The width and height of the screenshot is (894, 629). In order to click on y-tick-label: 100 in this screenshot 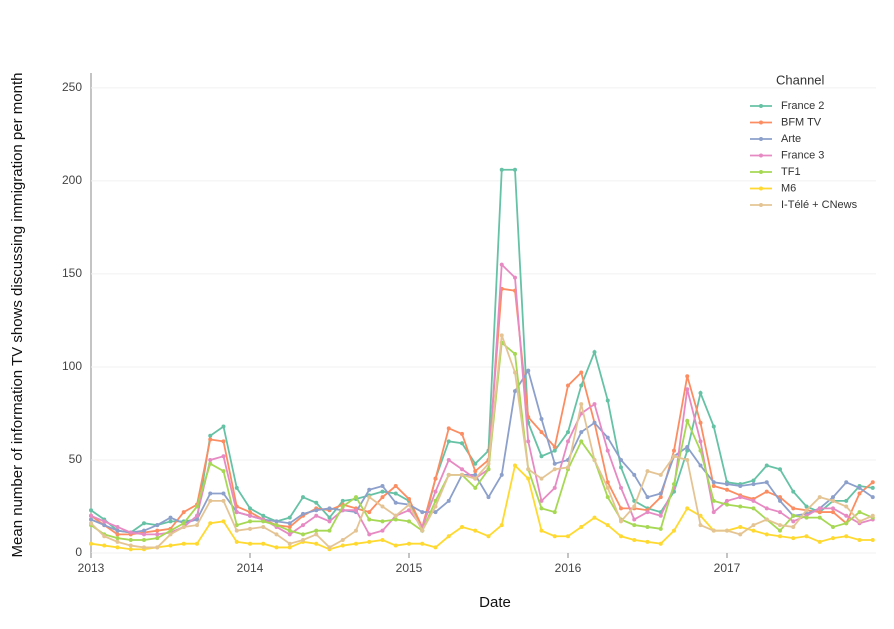, I will do `click(72, 366)`.